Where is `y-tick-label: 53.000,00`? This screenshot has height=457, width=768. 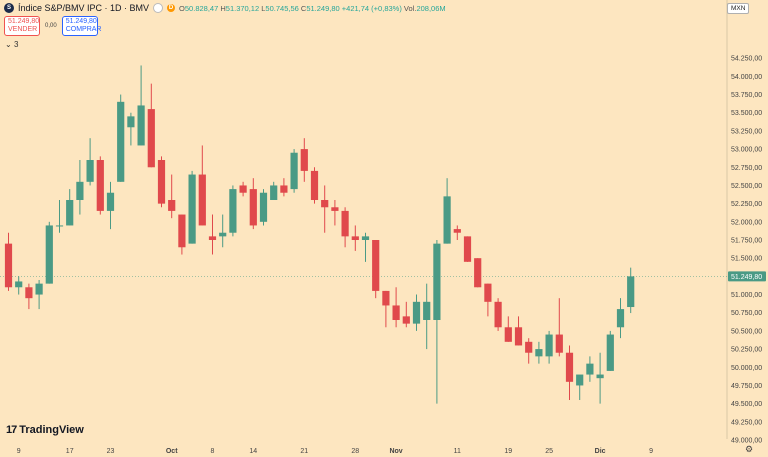 y-tick-label: 53.000,00 is located at coordinates (746, 150).